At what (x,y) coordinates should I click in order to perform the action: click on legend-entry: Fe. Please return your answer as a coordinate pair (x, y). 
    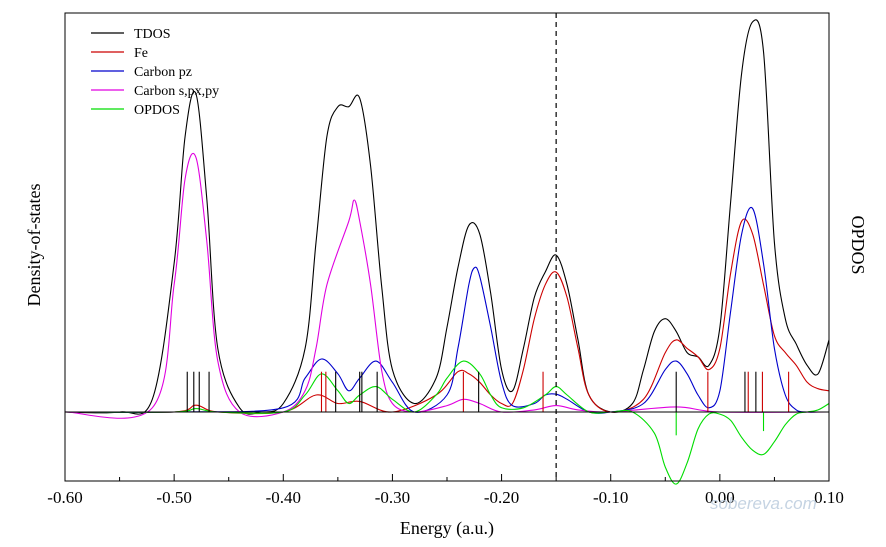
    Looking at the image, I should click on (141, 53).